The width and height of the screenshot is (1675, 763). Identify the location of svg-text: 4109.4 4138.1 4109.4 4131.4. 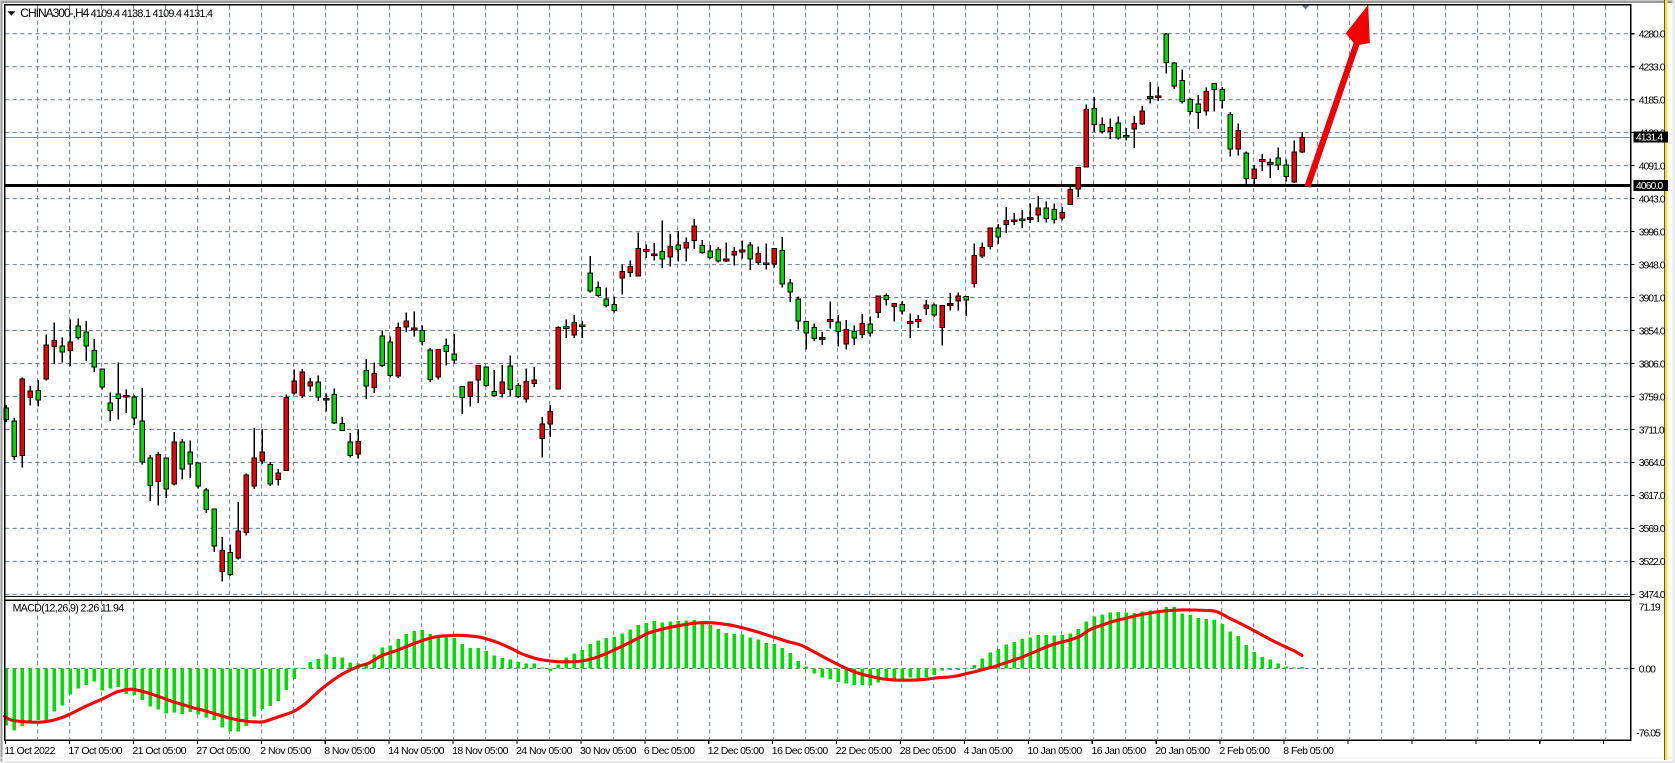
(152, 14).